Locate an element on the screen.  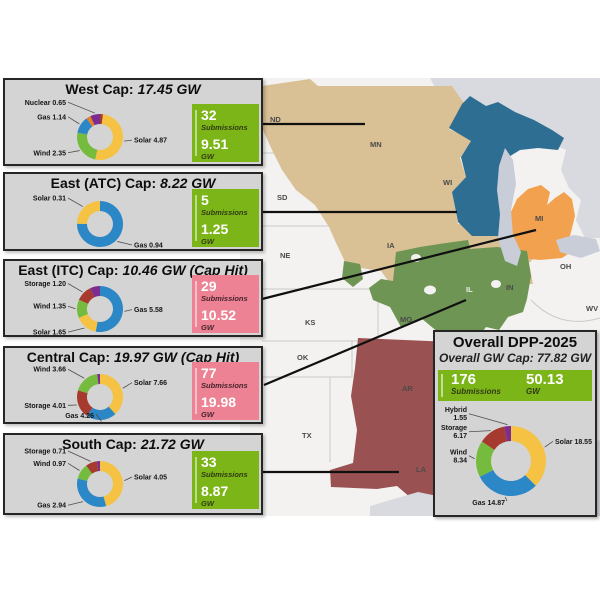
overall-gw-stat: 50.13 GW is located at coordinates (545, 384).